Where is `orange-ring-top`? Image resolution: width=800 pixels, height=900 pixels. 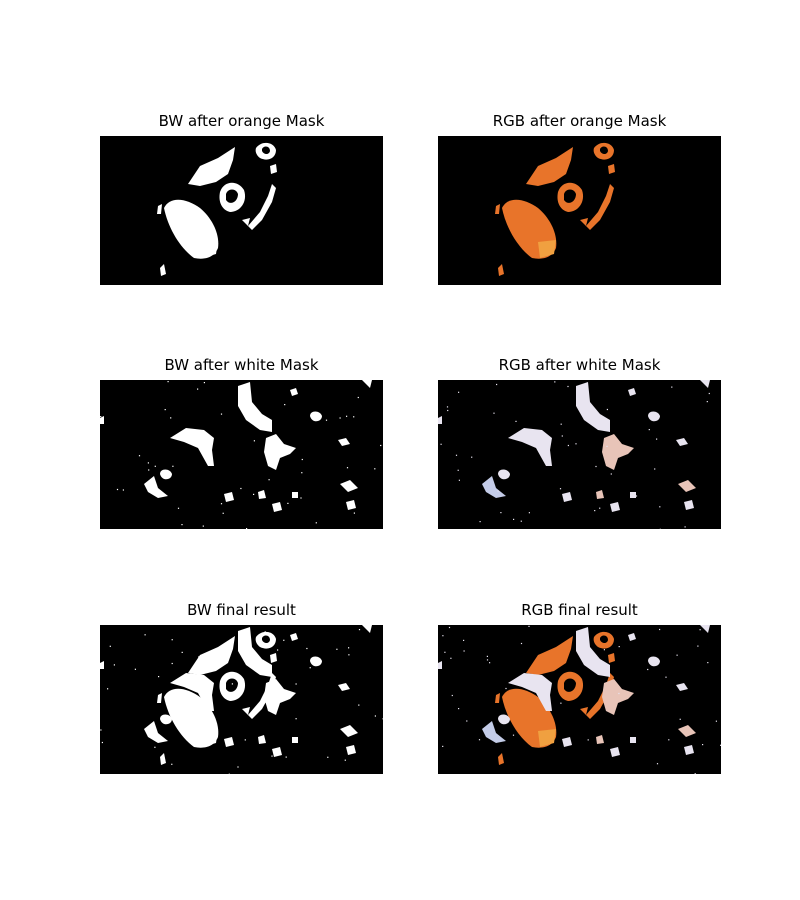
orange-ring-top is located at coordinates (265, 151).